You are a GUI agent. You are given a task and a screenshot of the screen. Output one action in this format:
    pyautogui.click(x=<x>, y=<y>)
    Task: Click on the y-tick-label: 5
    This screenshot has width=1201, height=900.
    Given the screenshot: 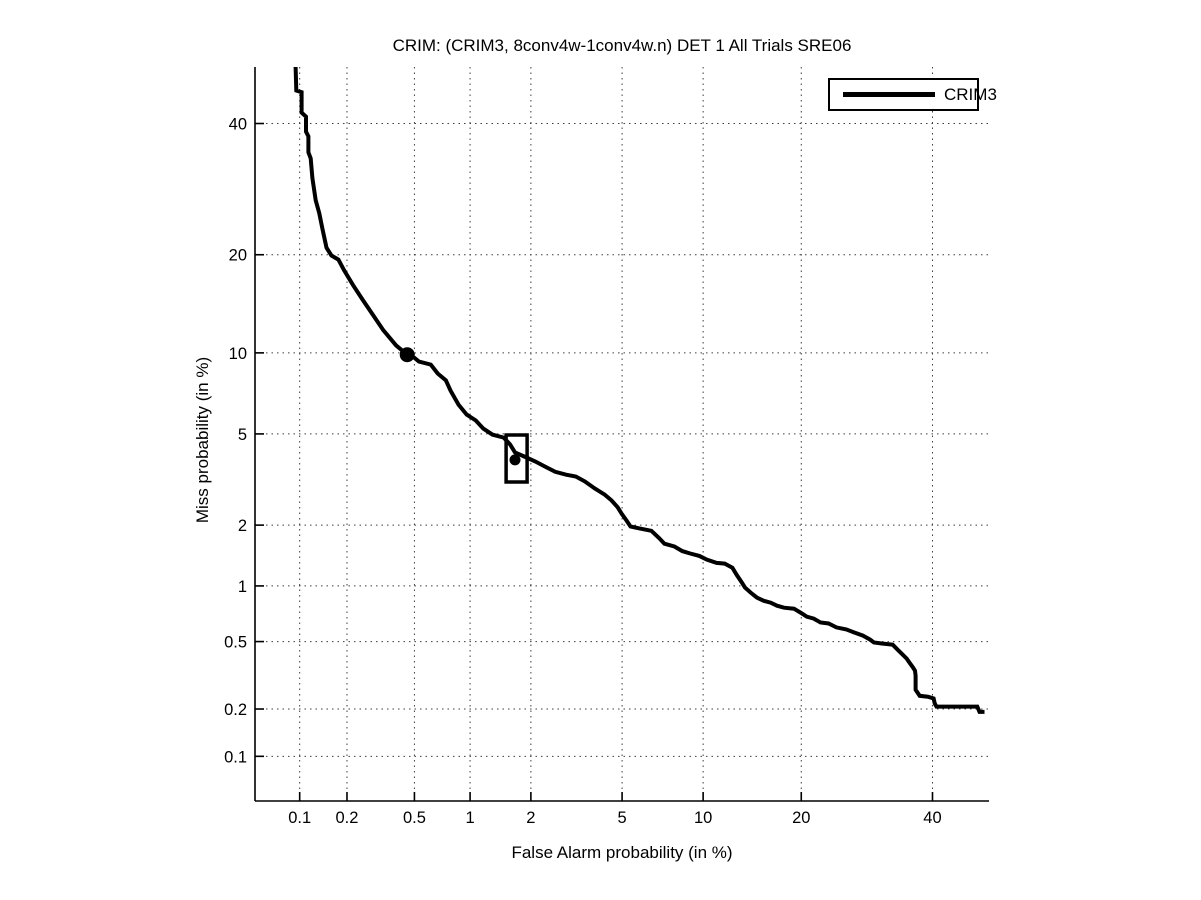 What is the action you would take?
    pyautogui.click(x=242, y=435)
    